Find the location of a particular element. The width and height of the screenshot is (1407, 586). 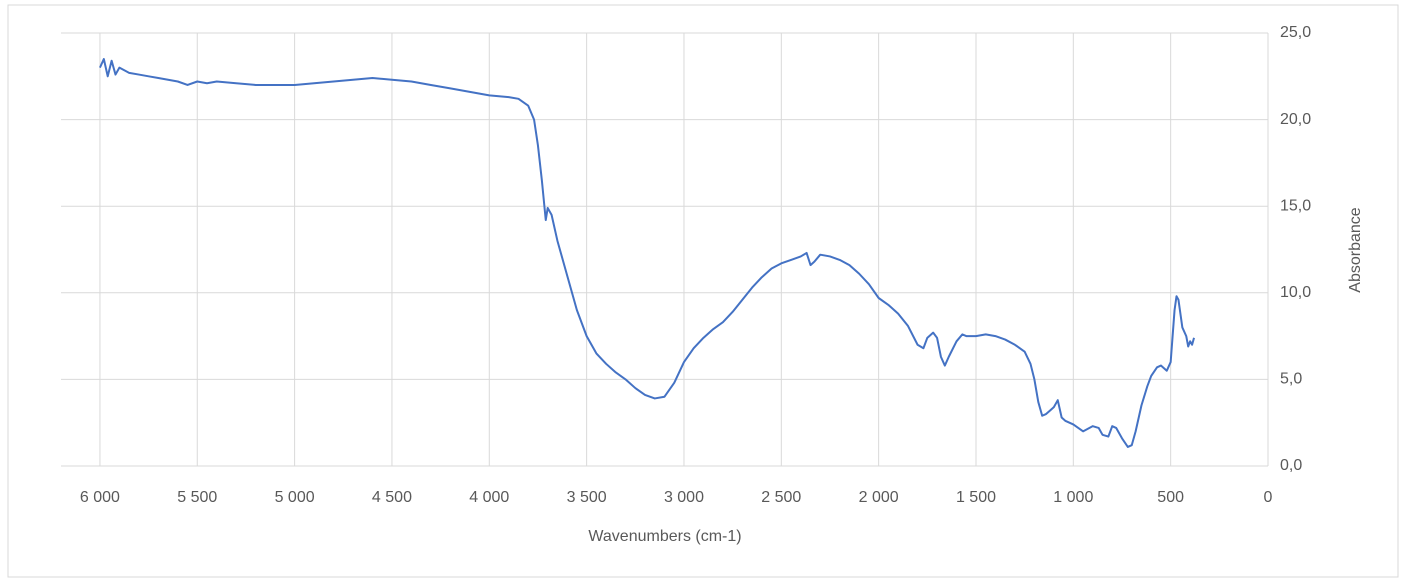

x-tick-label: 1 500 is located at coordinates (976, 497).